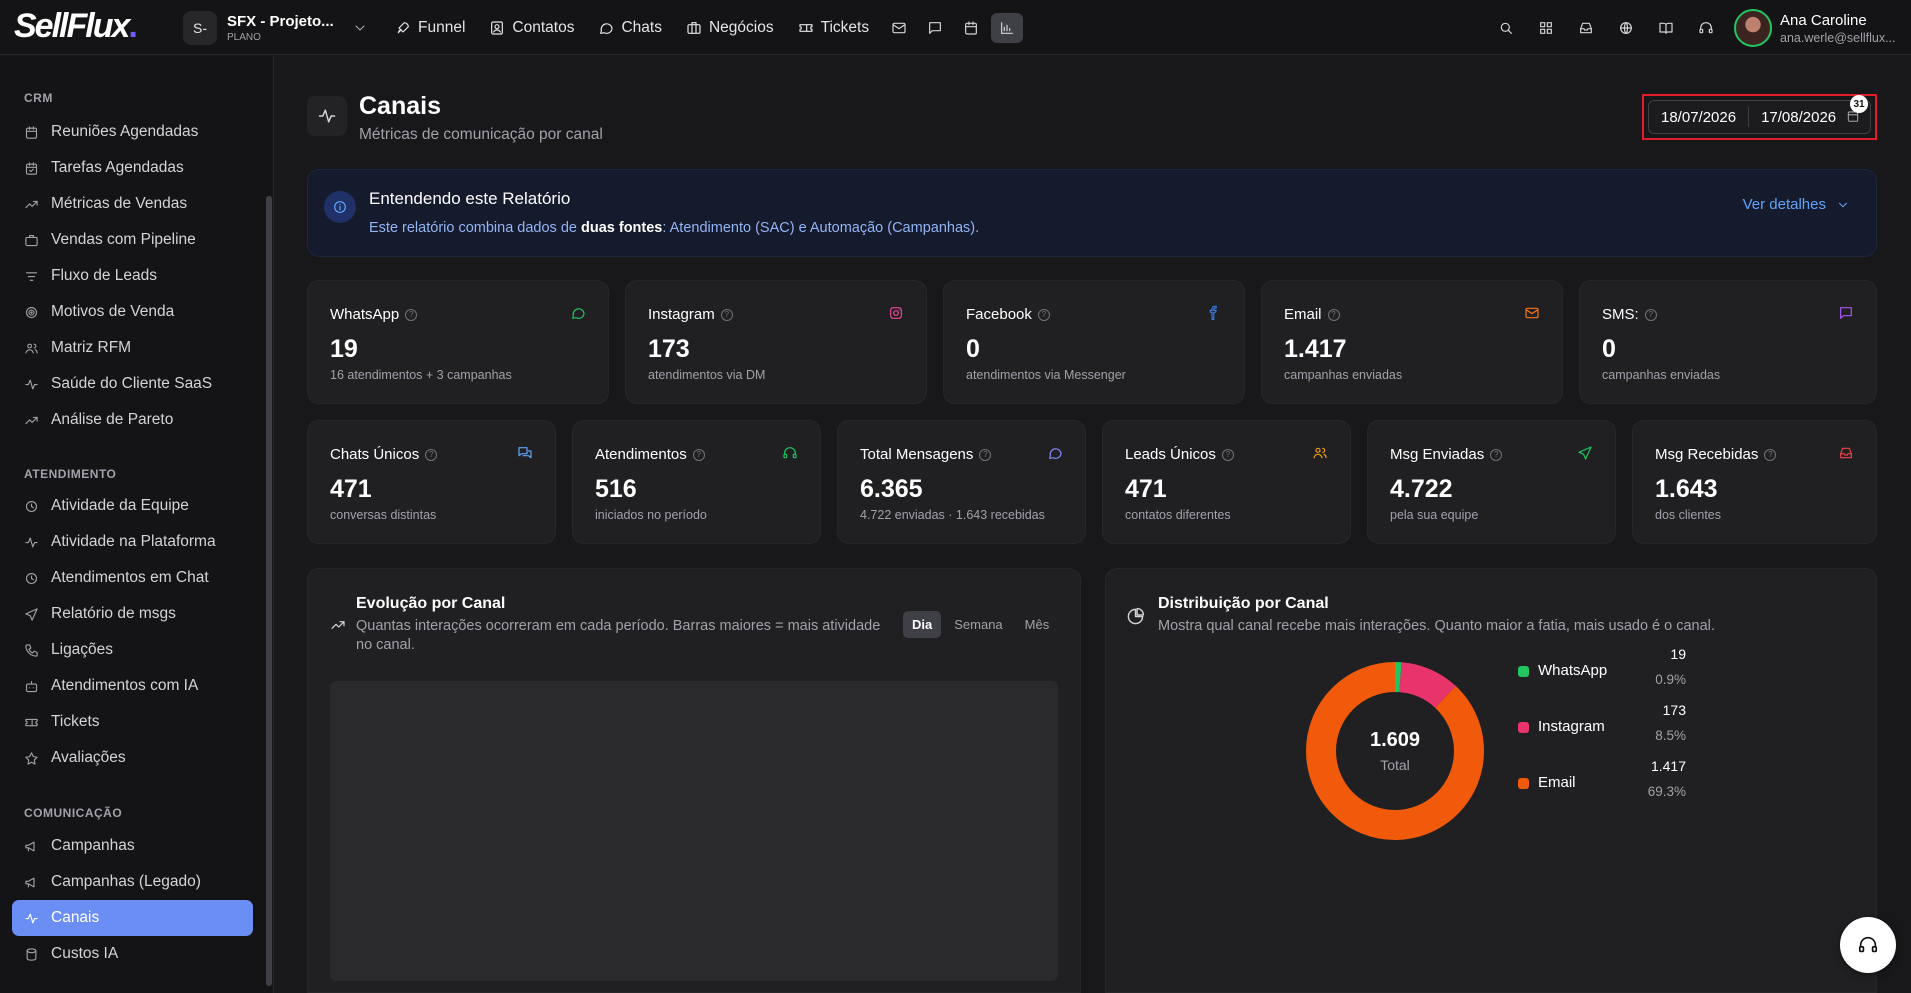  Describe the element at coordinates (132, 650) in the screenshot. I see `sidebar-item-ligacoes: Ligações` at that location.